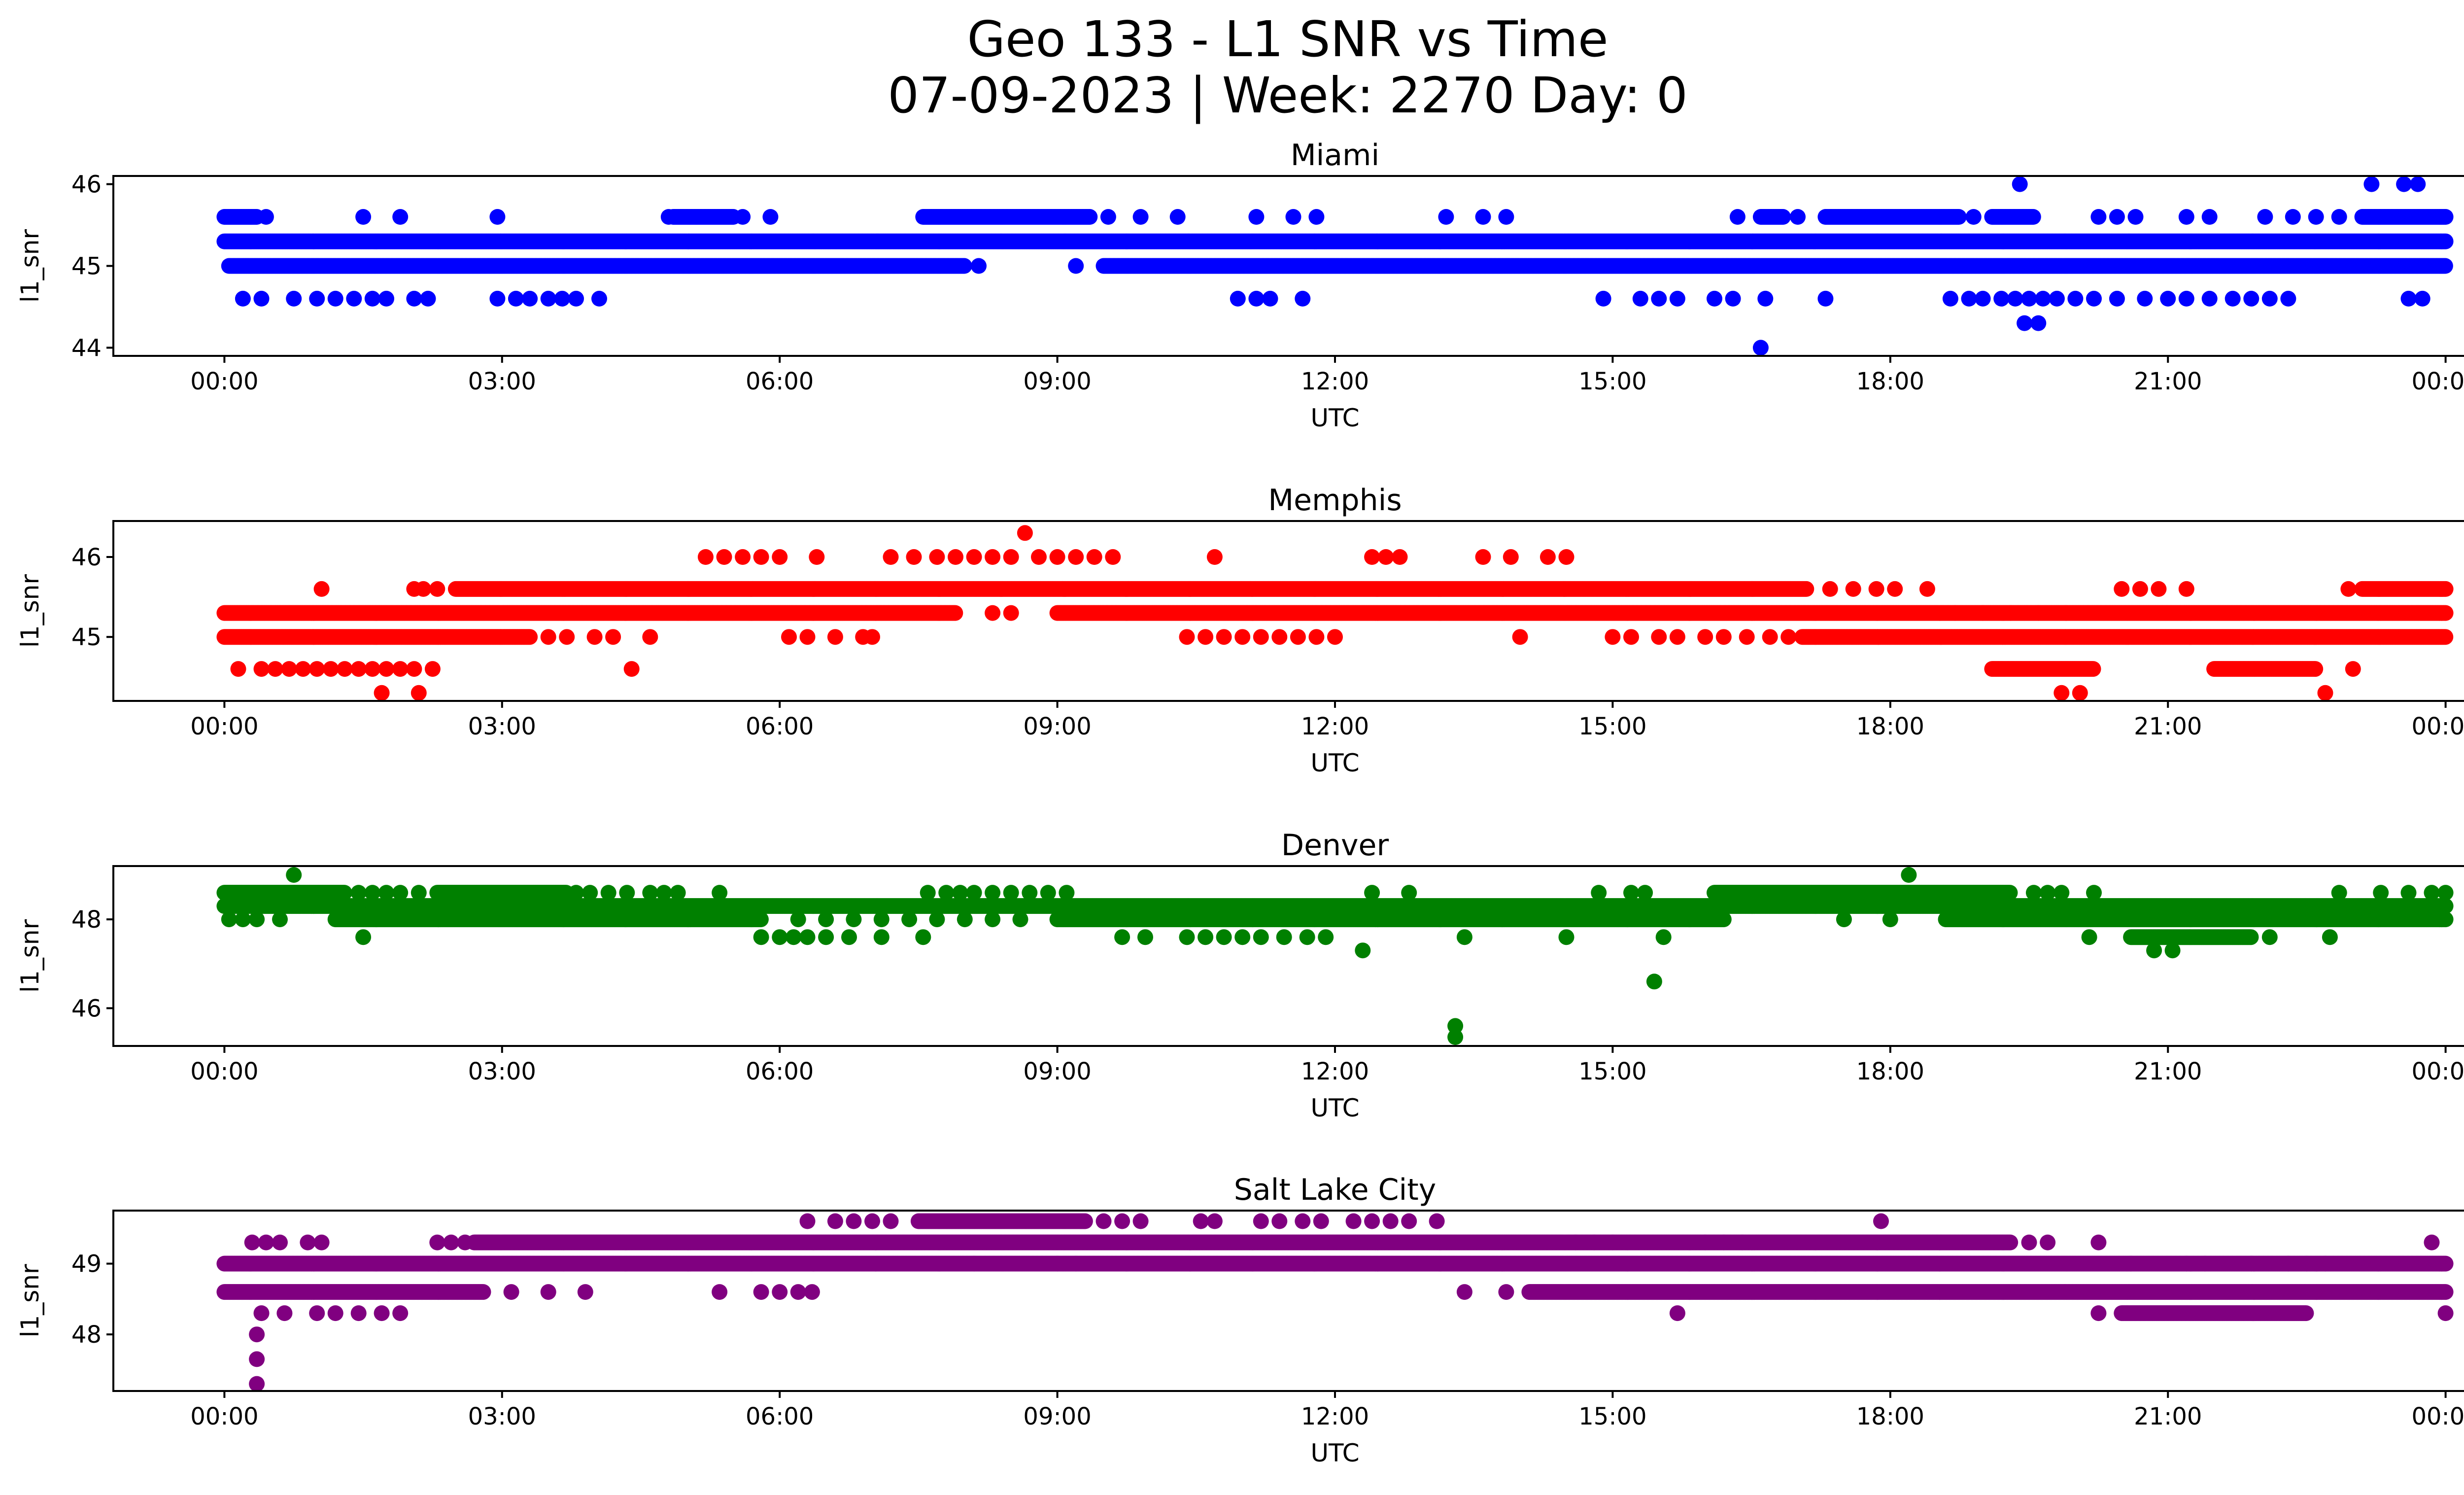 This screenshot has height=1495, width=2464. What do you see at coordinates (1057, 381) in the screenshot?
I see `x-tick-label: 09:00` at bounding box center [1057, 381].